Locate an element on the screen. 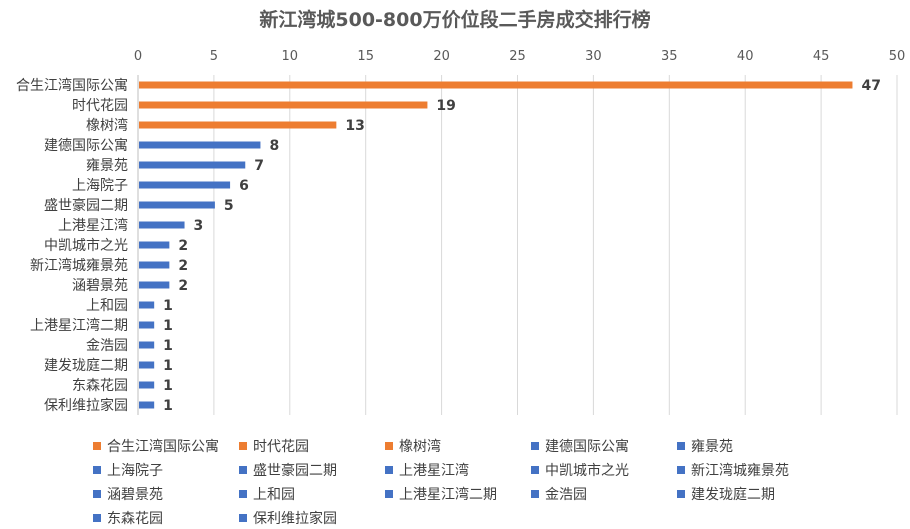 The image size is (910, 529). legend-label: 盛世豪园二期 is located at coordinates (295, 471).